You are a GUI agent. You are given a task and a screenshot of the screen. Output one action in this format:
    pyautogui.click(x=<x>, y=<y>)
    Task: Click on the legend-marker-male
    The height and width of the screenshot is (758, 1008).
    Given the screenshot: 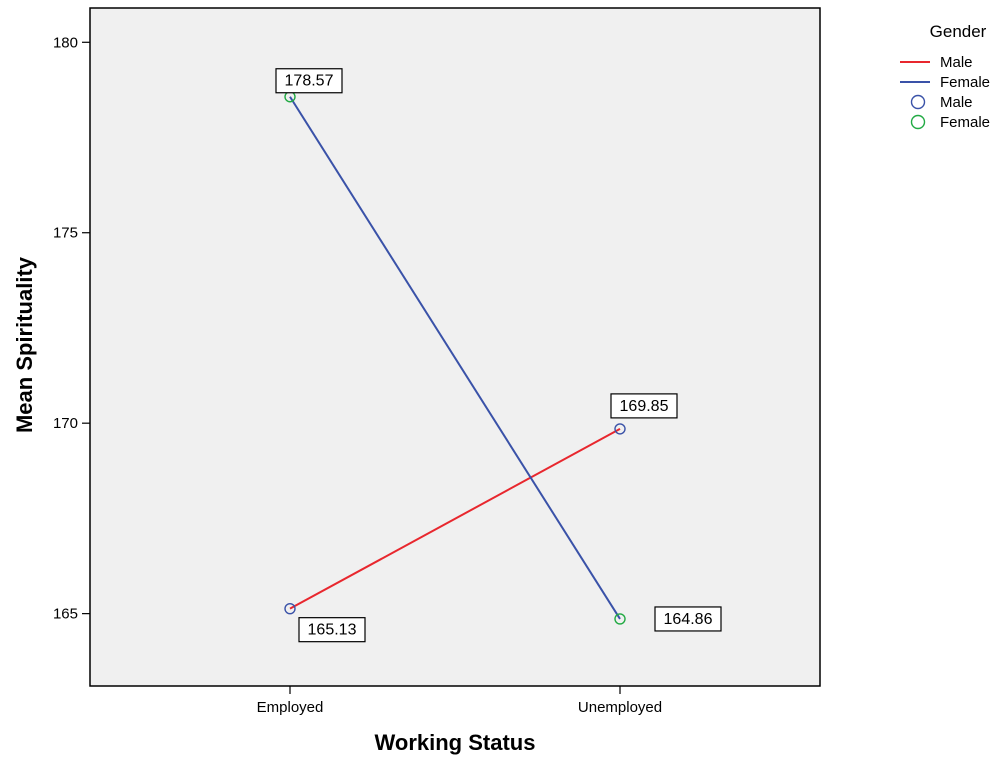 What is the action you would take?
    pyautogui.click(x=918, y=102)
    